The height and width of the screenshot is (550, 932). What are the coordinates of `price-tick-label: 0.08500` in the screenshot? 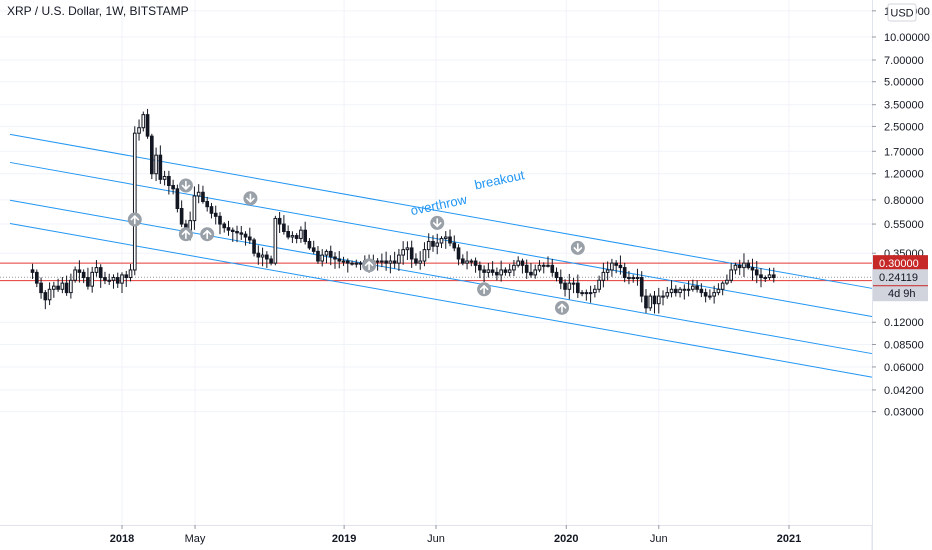 It's located at (904, 345).